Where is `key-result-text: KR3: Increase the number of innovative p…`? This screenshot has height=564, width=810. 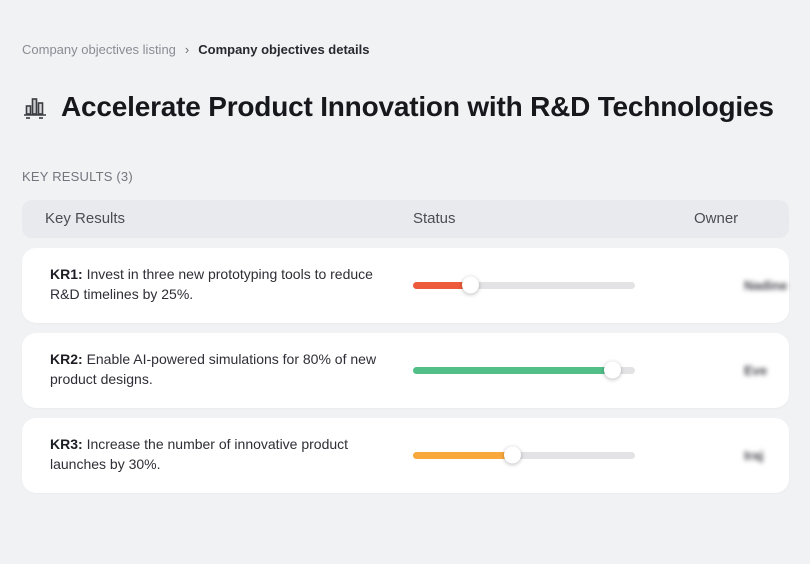
key-result-text: KR3: Increase the number of innovative p… is located at coordinates (215, 455).